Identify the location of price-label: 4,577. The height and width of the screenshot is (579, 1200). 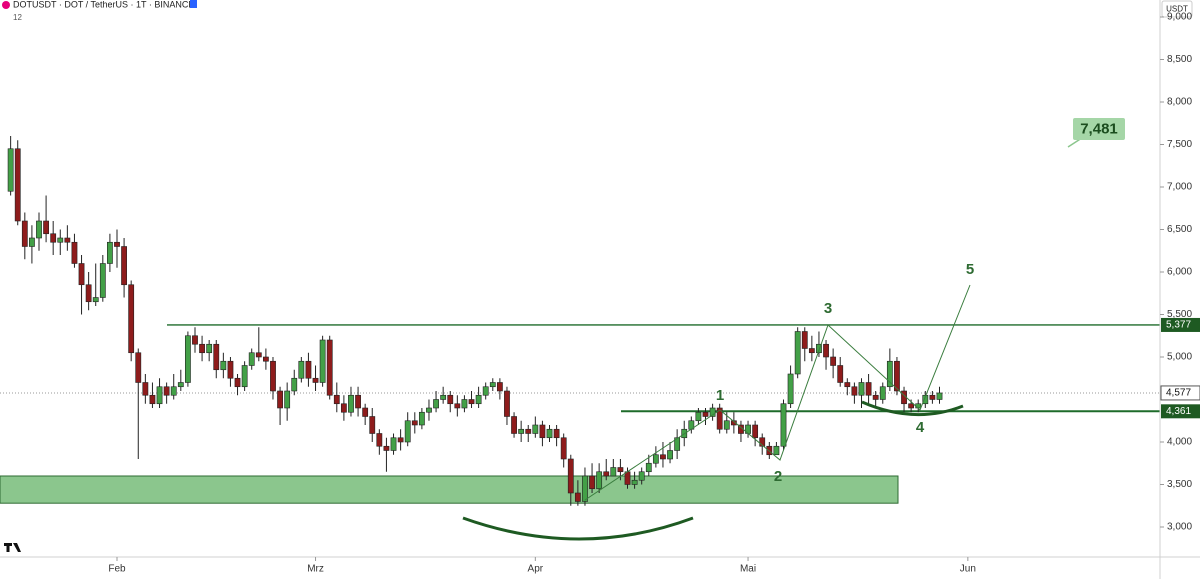
(1178, 393).